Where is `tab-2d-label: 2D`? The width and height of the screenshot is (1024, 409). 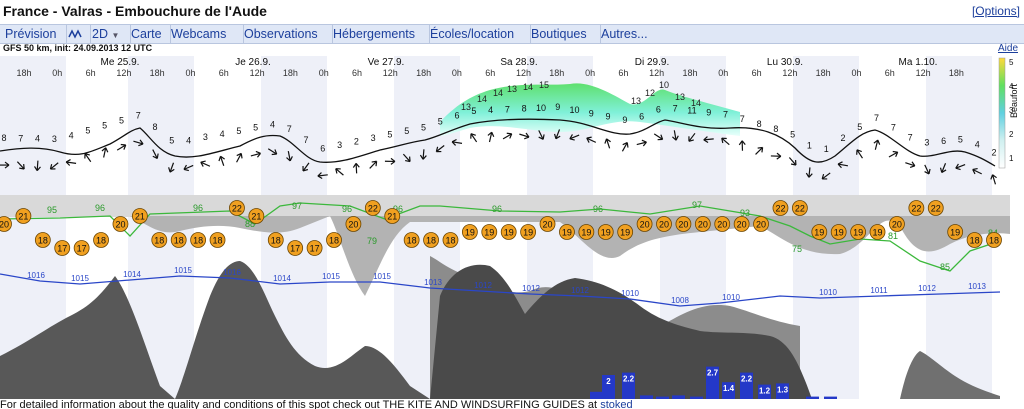
tab-2d-label: 2D is located at coordinates (100, 34).